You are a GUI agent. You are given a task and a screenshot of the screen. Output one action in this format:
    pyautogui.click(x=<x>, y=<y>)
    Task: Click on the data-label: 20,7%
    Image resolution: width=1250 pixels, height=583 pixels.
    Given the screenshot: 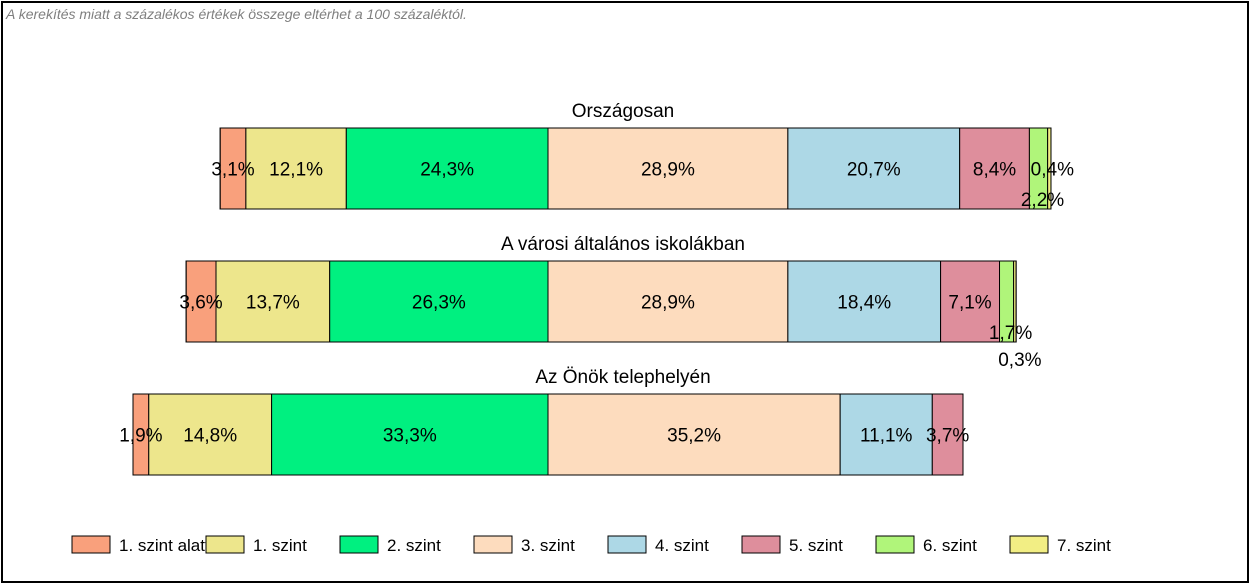 What is the action you would take?
    pyautogui.click(x=874, y=170)
    